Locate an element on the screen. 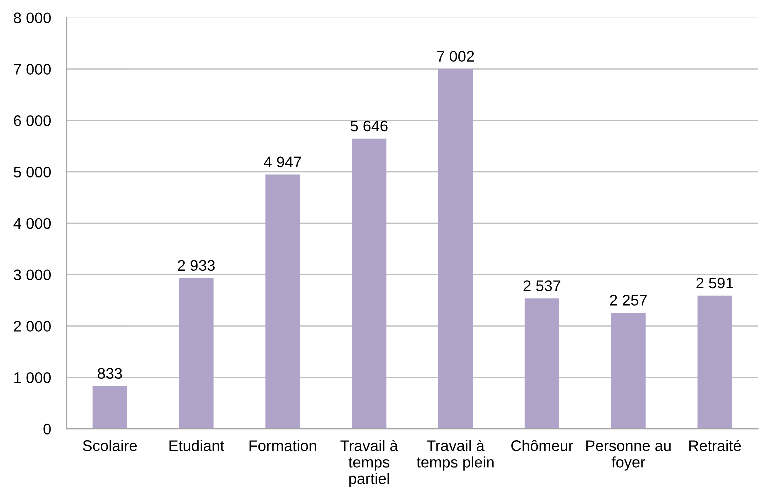  x-tick-label: Personne au foyer is located at coordinates (628, 455).